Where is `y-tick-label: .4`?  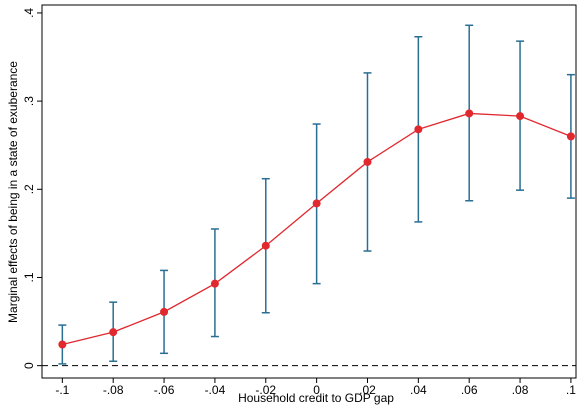 y-tick-label: .4 is located at coordinates (29, 13).